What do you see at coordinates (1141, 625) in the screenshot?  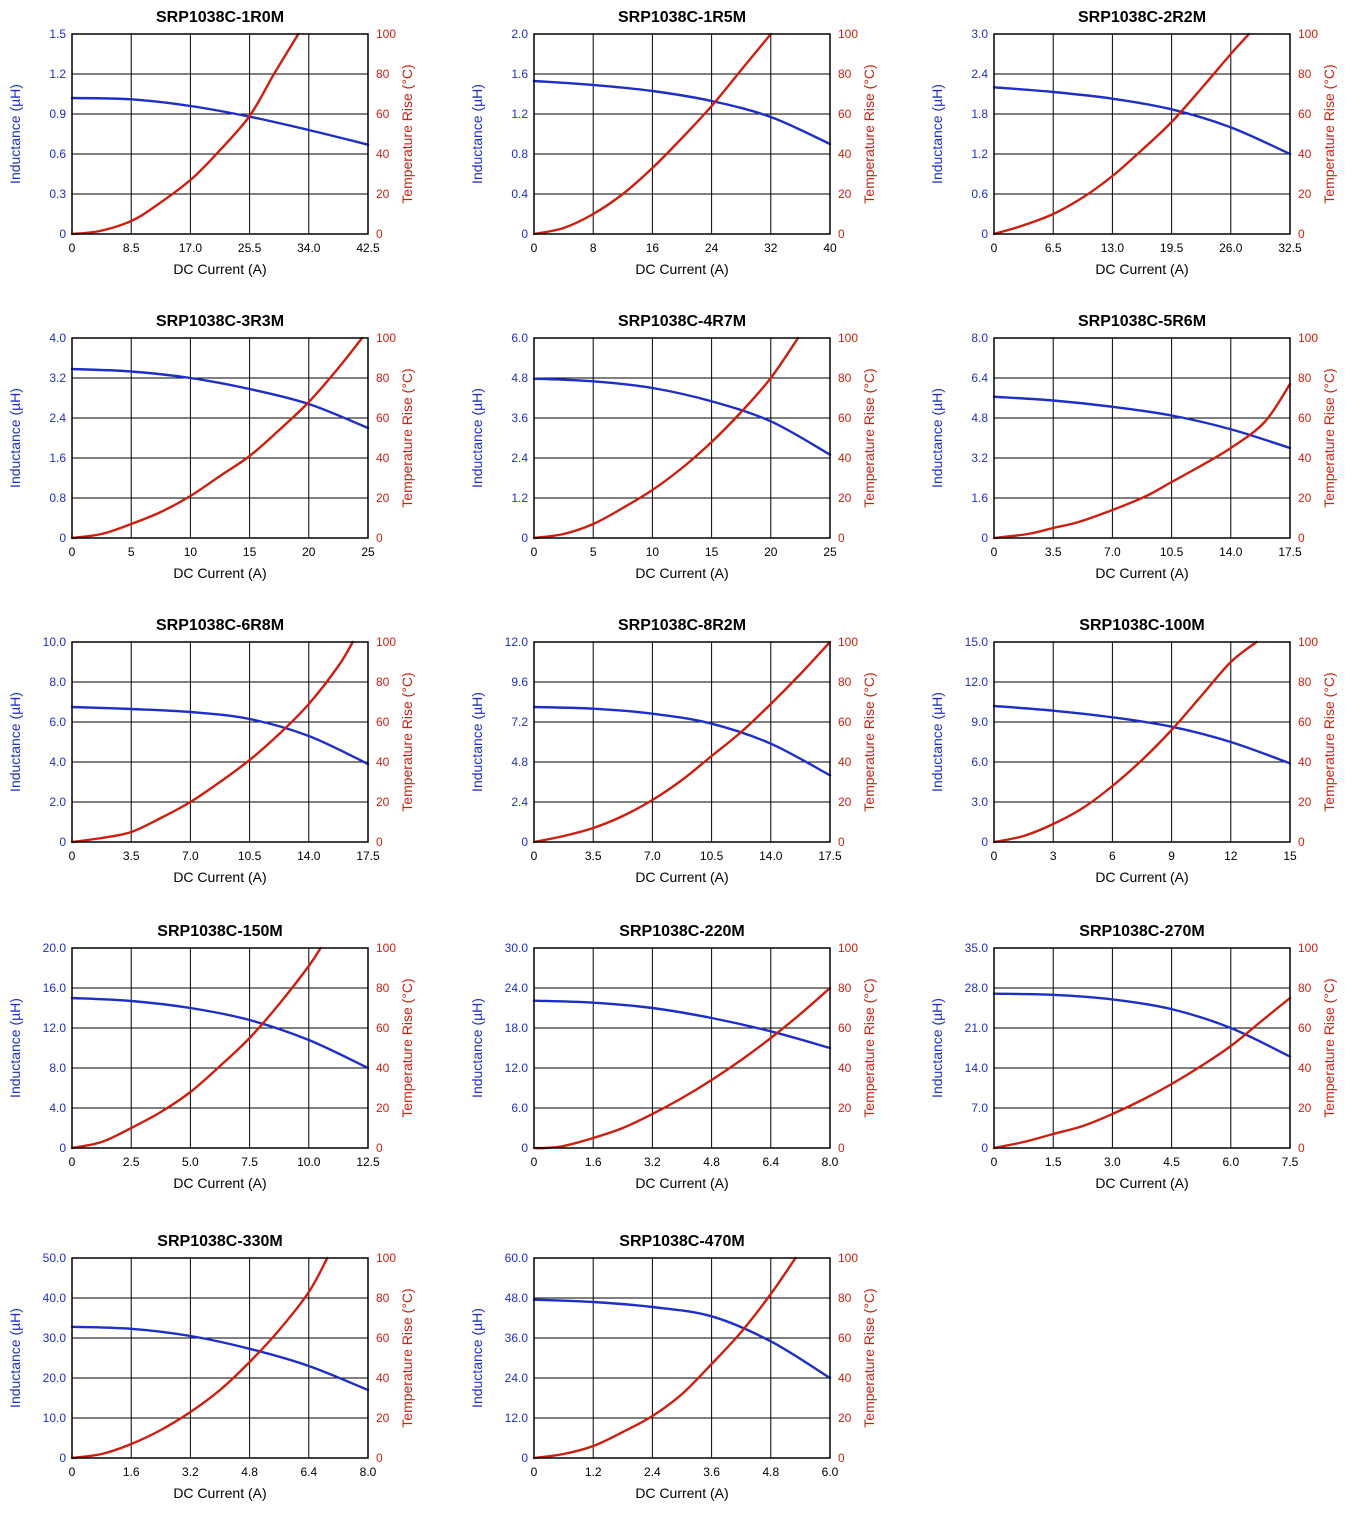 I see `chart-title: SRP1038C-100M` at bounding box center [1141, 625].